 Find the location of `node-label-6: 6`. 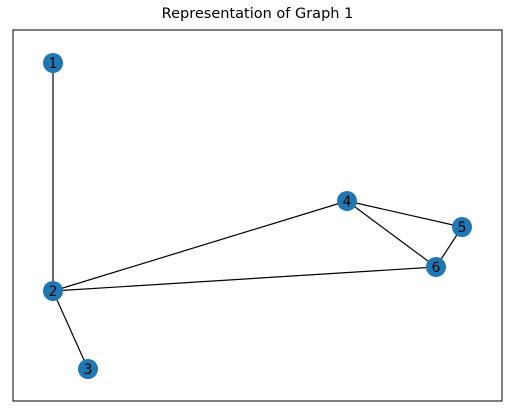

node-label-6: 6 is located at coordinates (436, 268).